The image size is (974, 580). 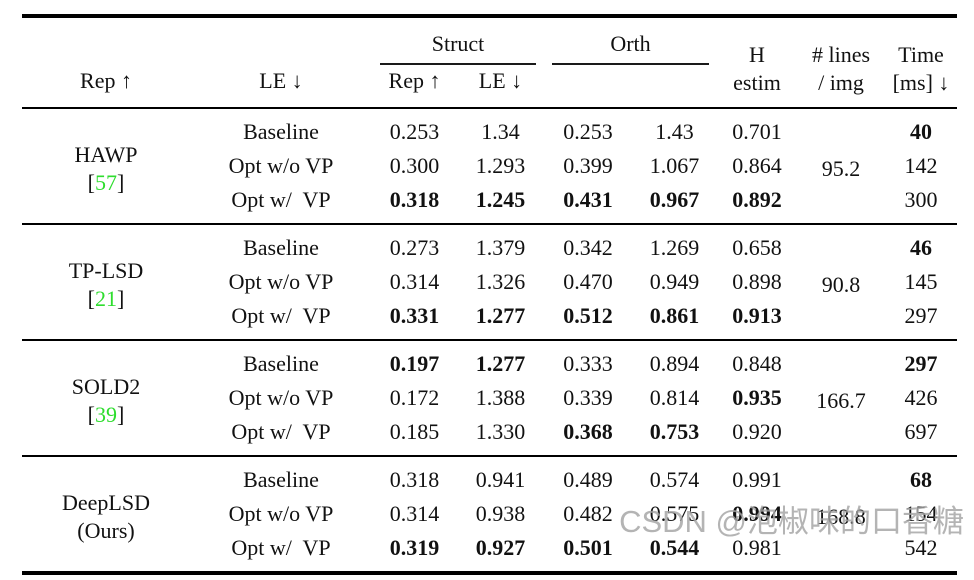 I want to click on metric-value: 0.482, so click(x=588, y=513).